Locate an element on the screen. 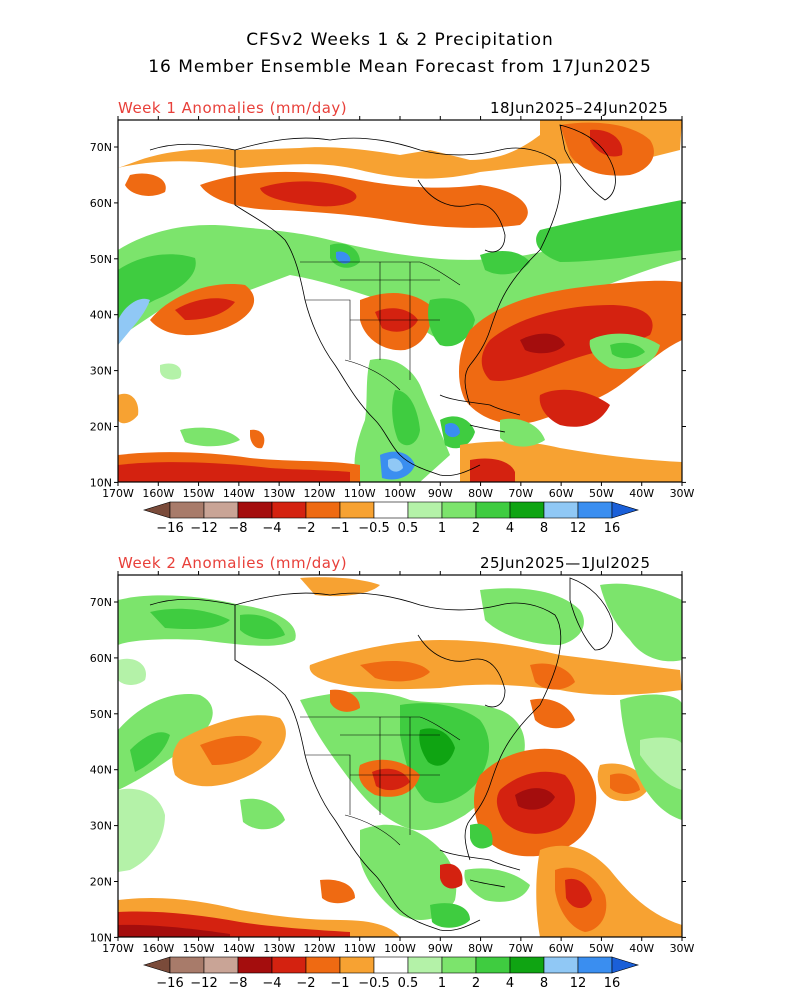 The width and height of the screenshot is (800, 1000). lon-label: 120W is located at coordinates (319, 948).